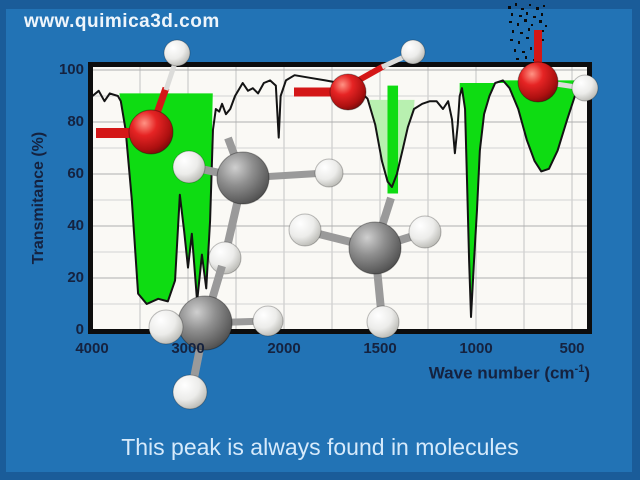  I want to click on x-axis-title: Wave number (cm-1), so click(509, 373).